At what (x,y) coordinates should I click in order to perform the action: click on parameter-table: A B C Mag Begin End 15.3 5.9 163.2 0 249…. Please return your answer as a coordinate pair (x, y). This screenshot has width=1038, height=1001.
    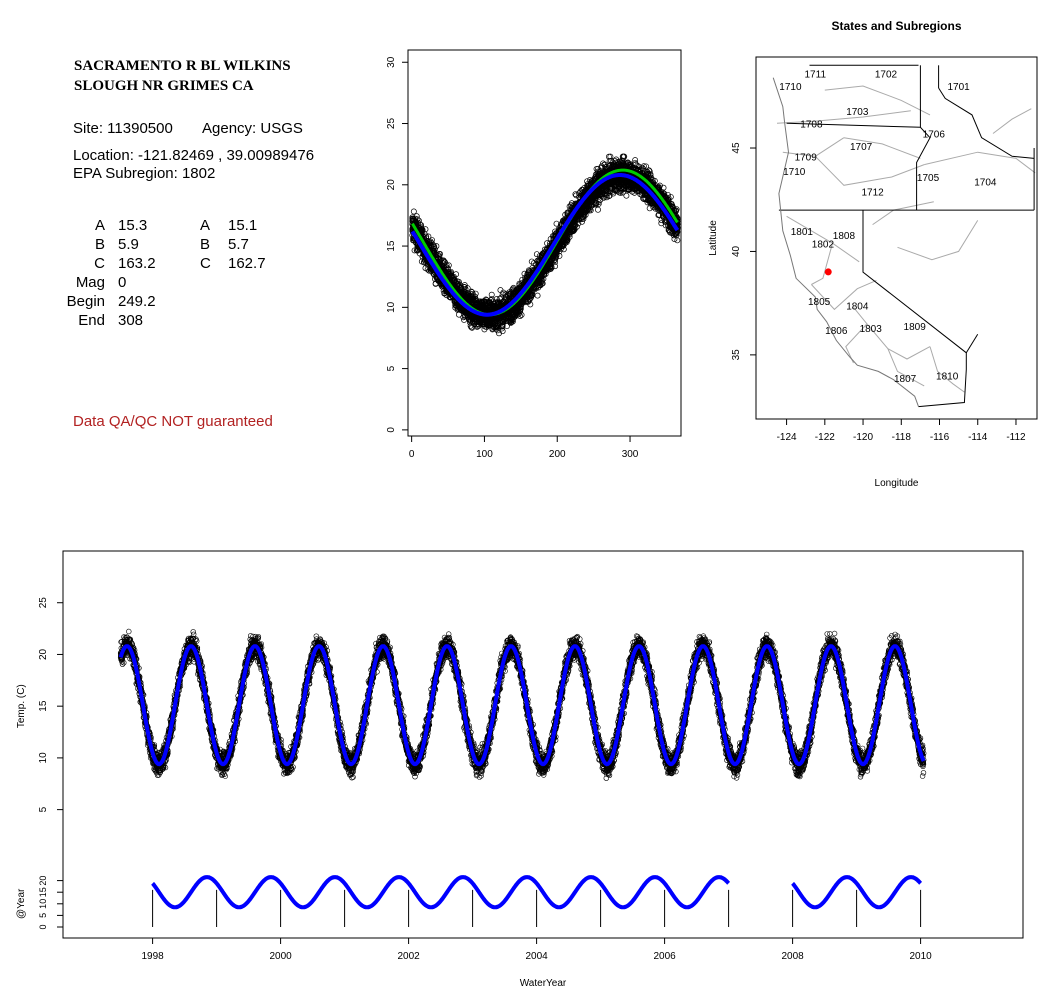
    Looking at the image, I should click on (190, 276).